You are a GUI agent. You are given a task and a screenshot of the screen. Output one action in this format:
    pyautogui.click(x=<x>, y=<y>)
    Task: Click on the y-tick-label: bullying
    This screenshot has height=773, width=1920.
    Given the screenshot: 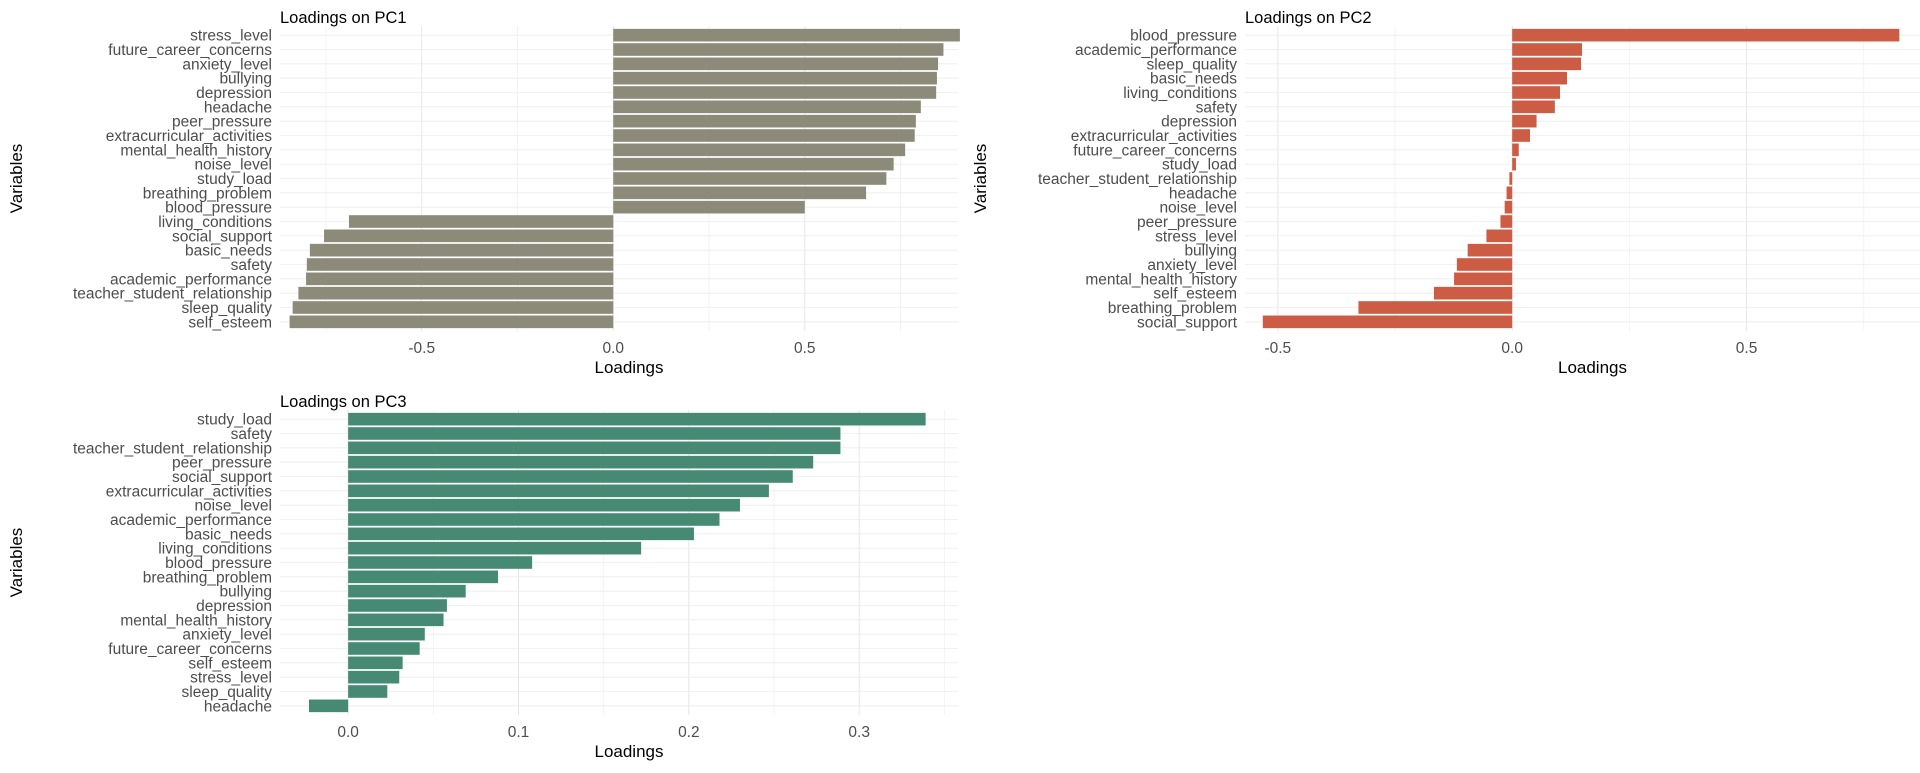 What is the action you would take?
    pyautogui.click(x=1210, y=251)
    